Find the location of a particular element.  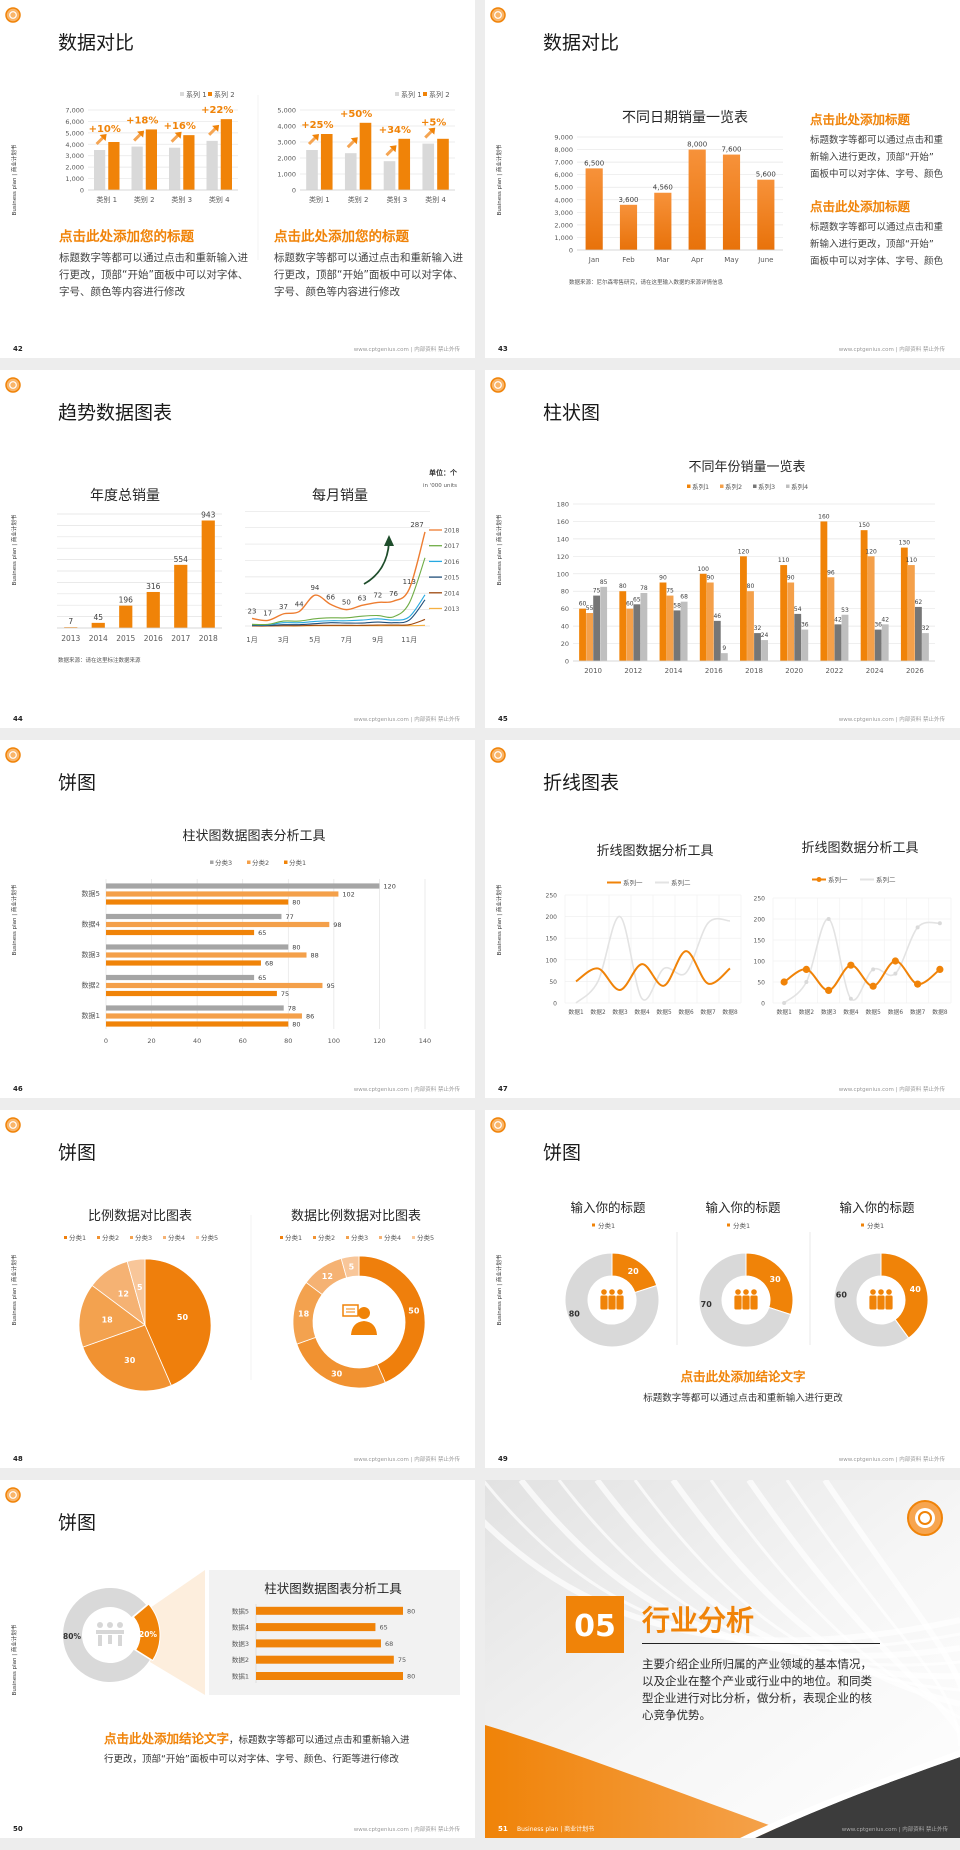

growth-label: +50% is located at coordinates (356, 114).